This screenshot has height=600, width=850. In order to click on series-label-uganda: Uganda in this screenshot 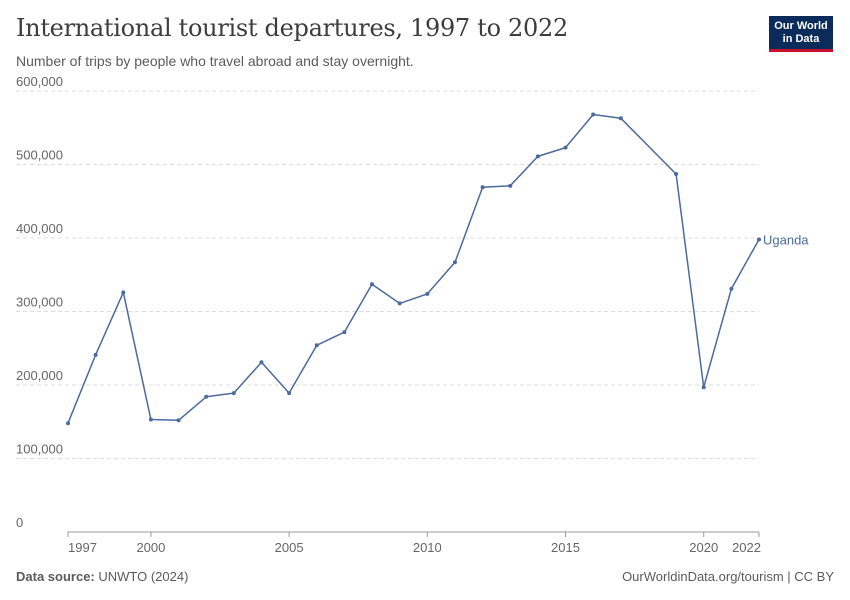, I will do `click(786, 239)`.